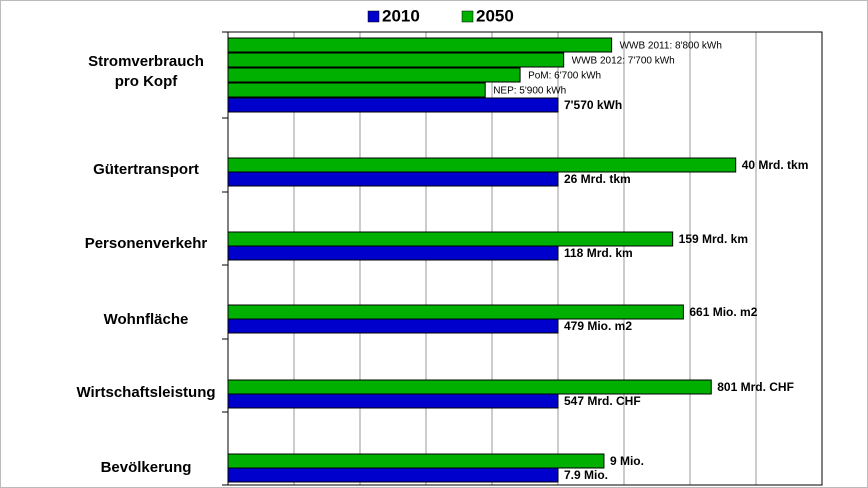  I want to click on scenario-label: NEP: 5'900 kWh, so click(529, 91).